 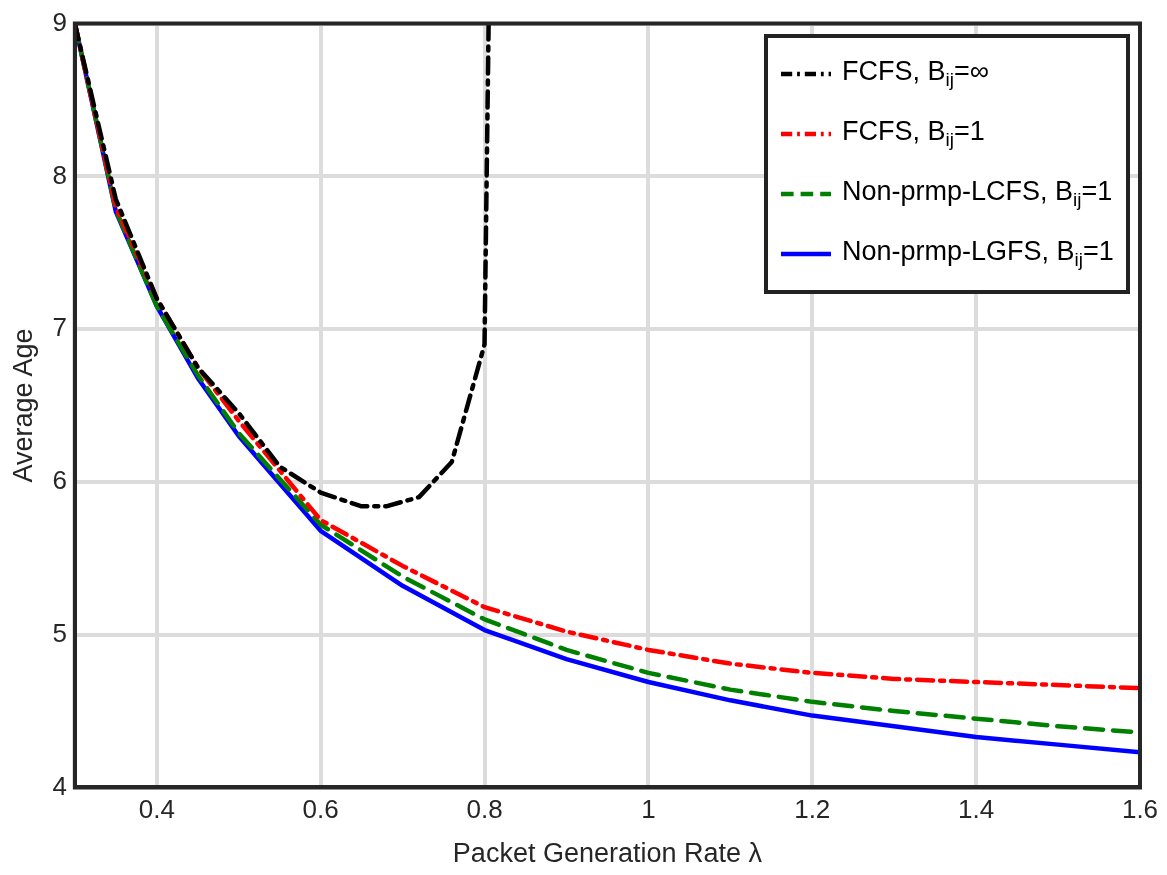 I want to click on x-tick-label: 1.4, so click(x=976, y=809).